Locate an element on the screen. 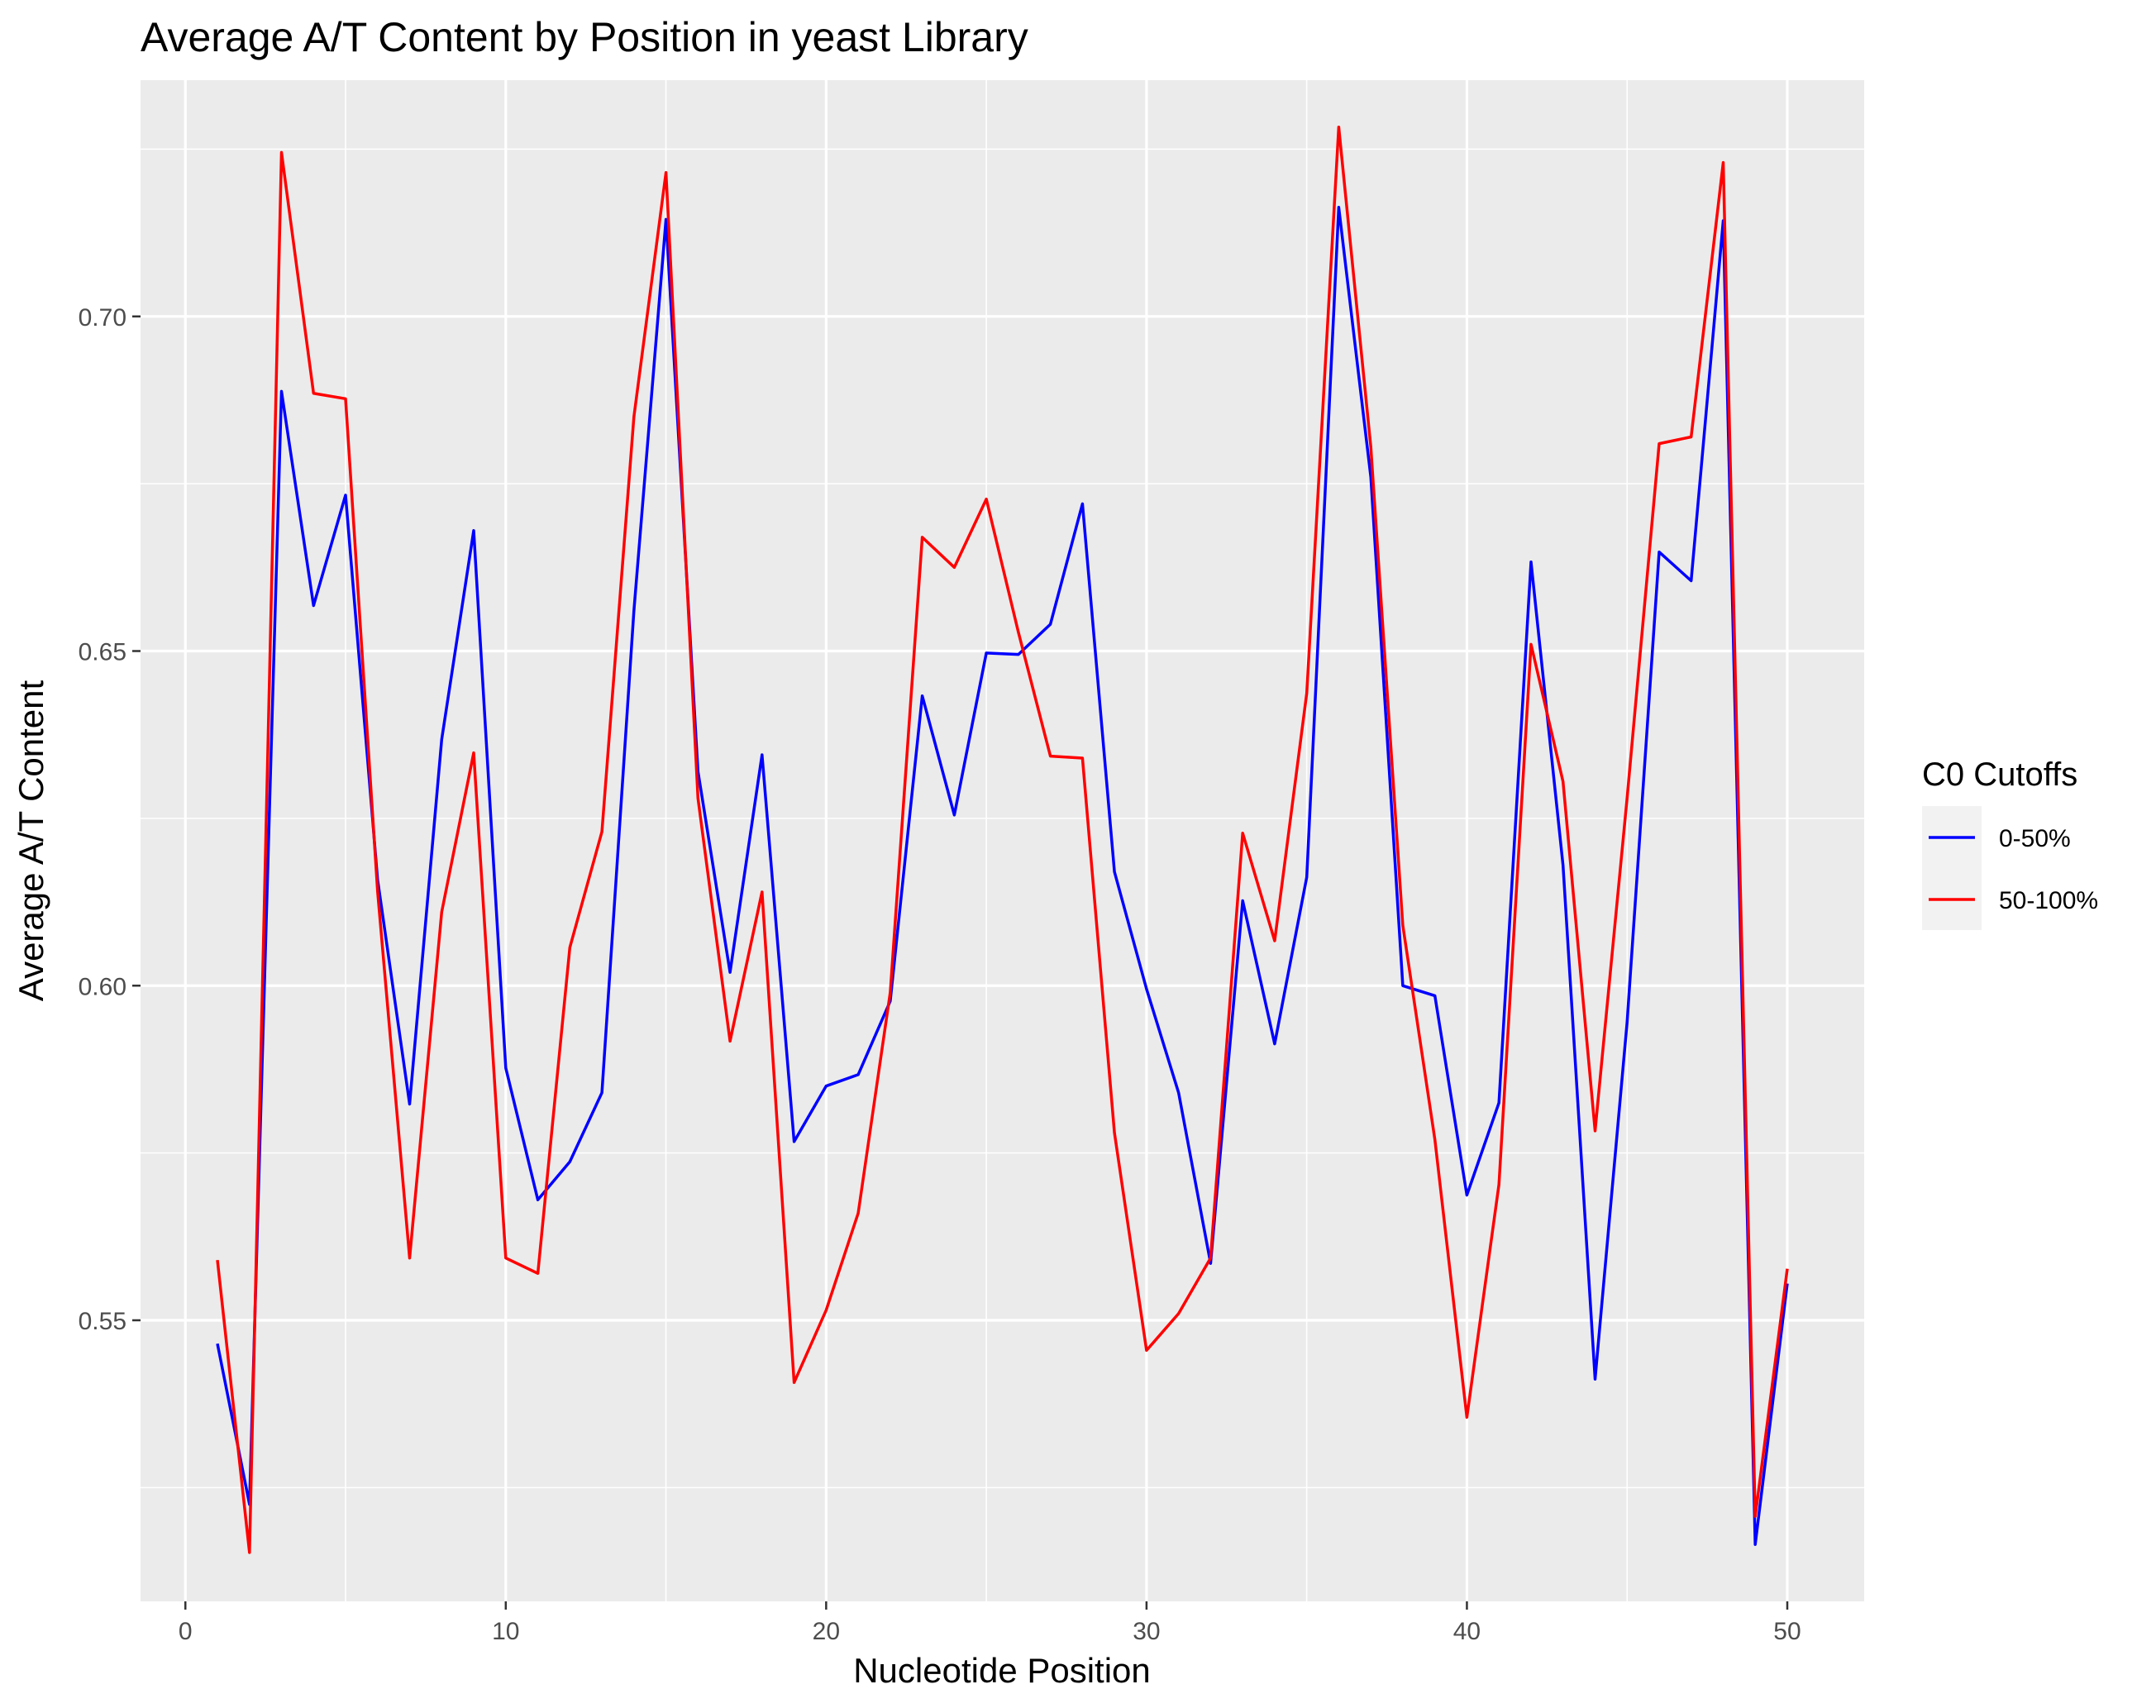 This screenshot has height=1708, width=2156. y-axis: 0.55 0.60 0.65 0.70 is located at coordinates (110, 819).